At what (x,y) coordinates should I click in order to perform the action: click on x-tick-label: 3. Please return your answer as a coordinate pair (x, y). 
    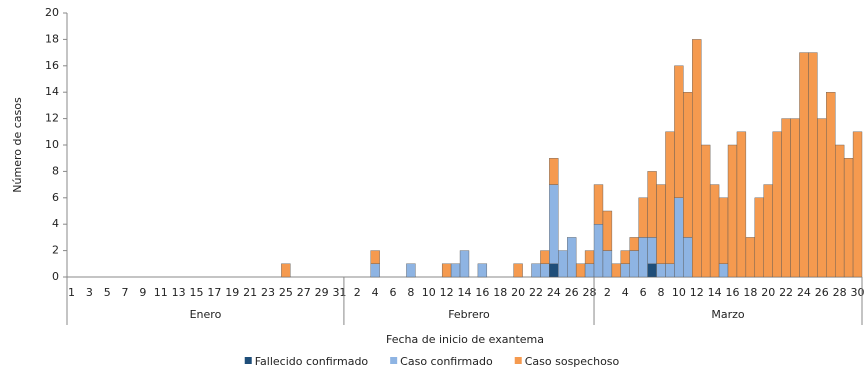
    Looking at the image, I should click on (89, 292).